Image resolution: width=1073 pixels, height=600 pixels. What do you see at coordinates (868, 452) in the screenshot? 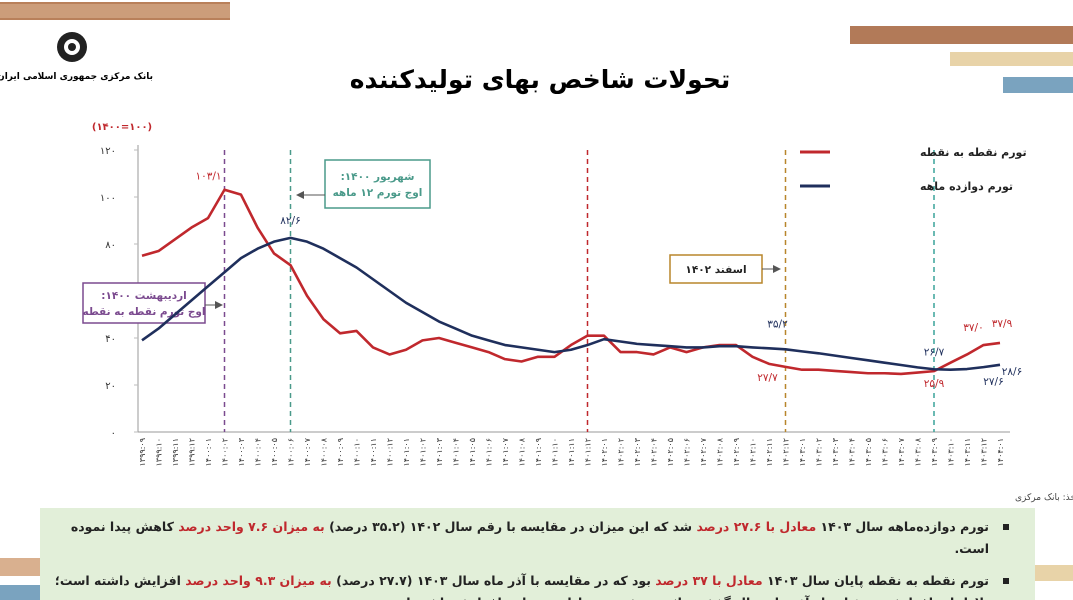
I see `x-tick-label: ۱۴۰۳:۰۵` at bounding box center [868, 452].